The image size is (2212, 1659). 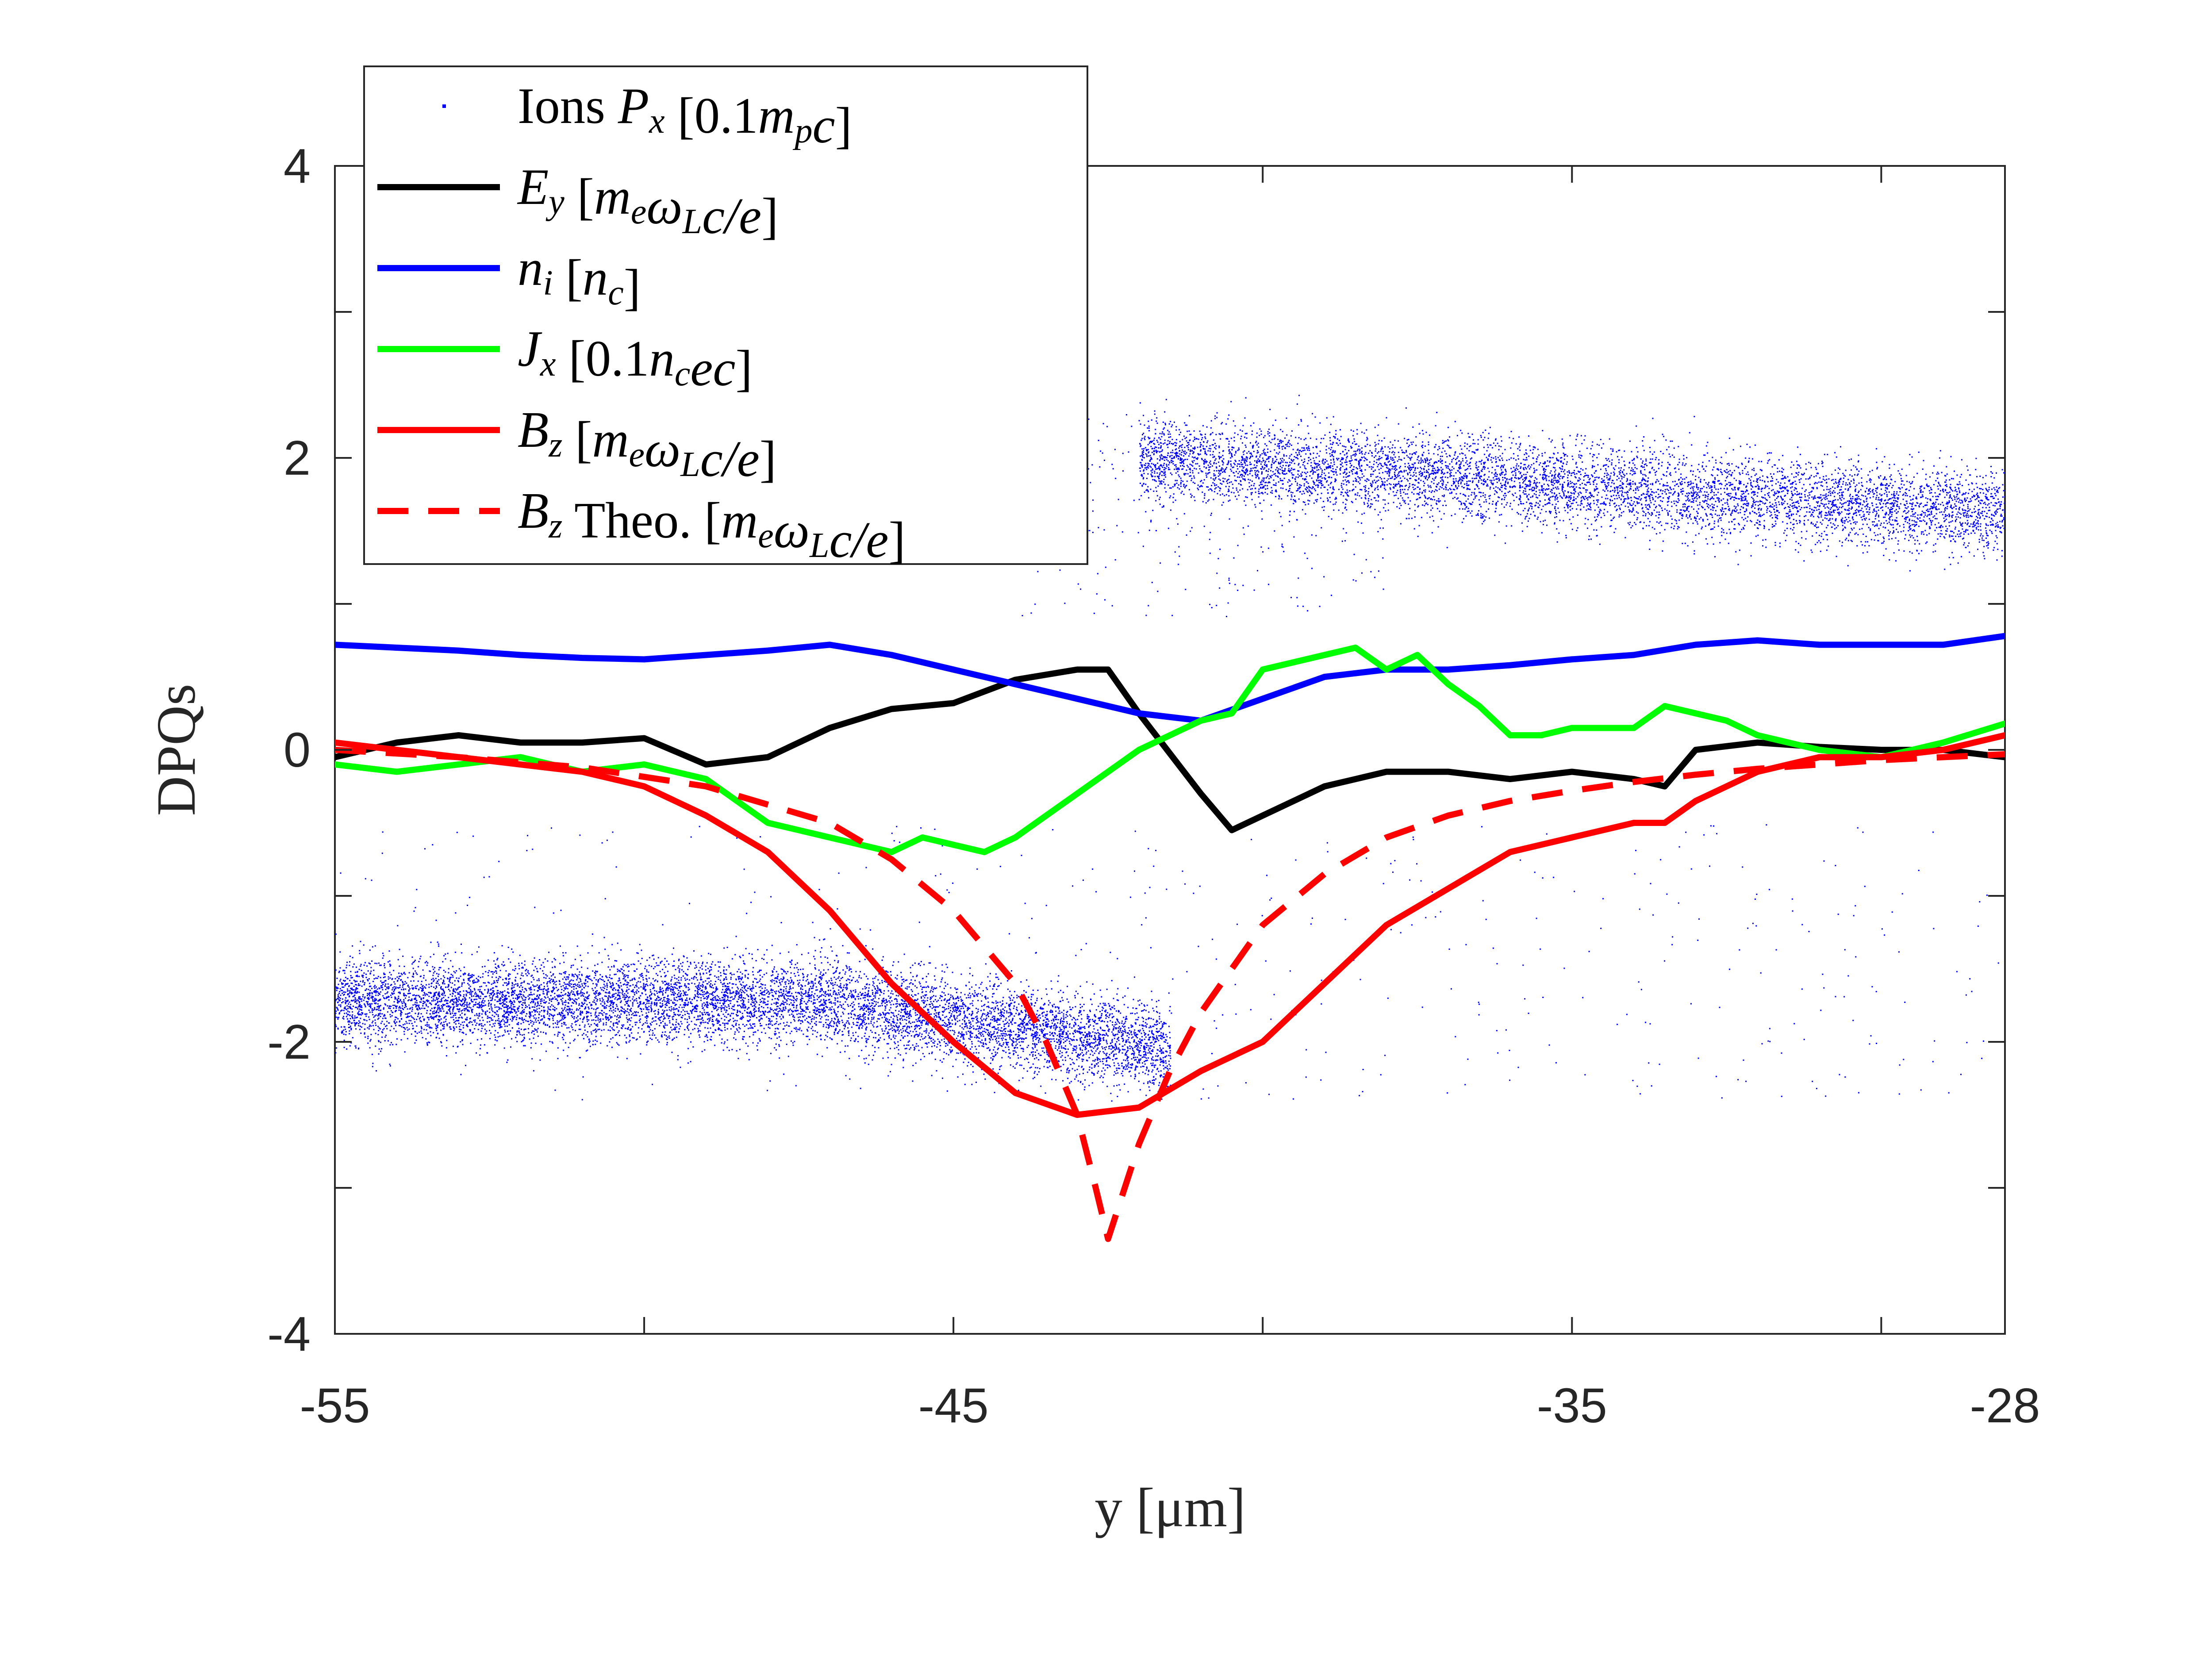 What do you see at coordinates (298, 750) in the screenshot?
I see `y-tick-label: 0` at bounding box center [298, 750].